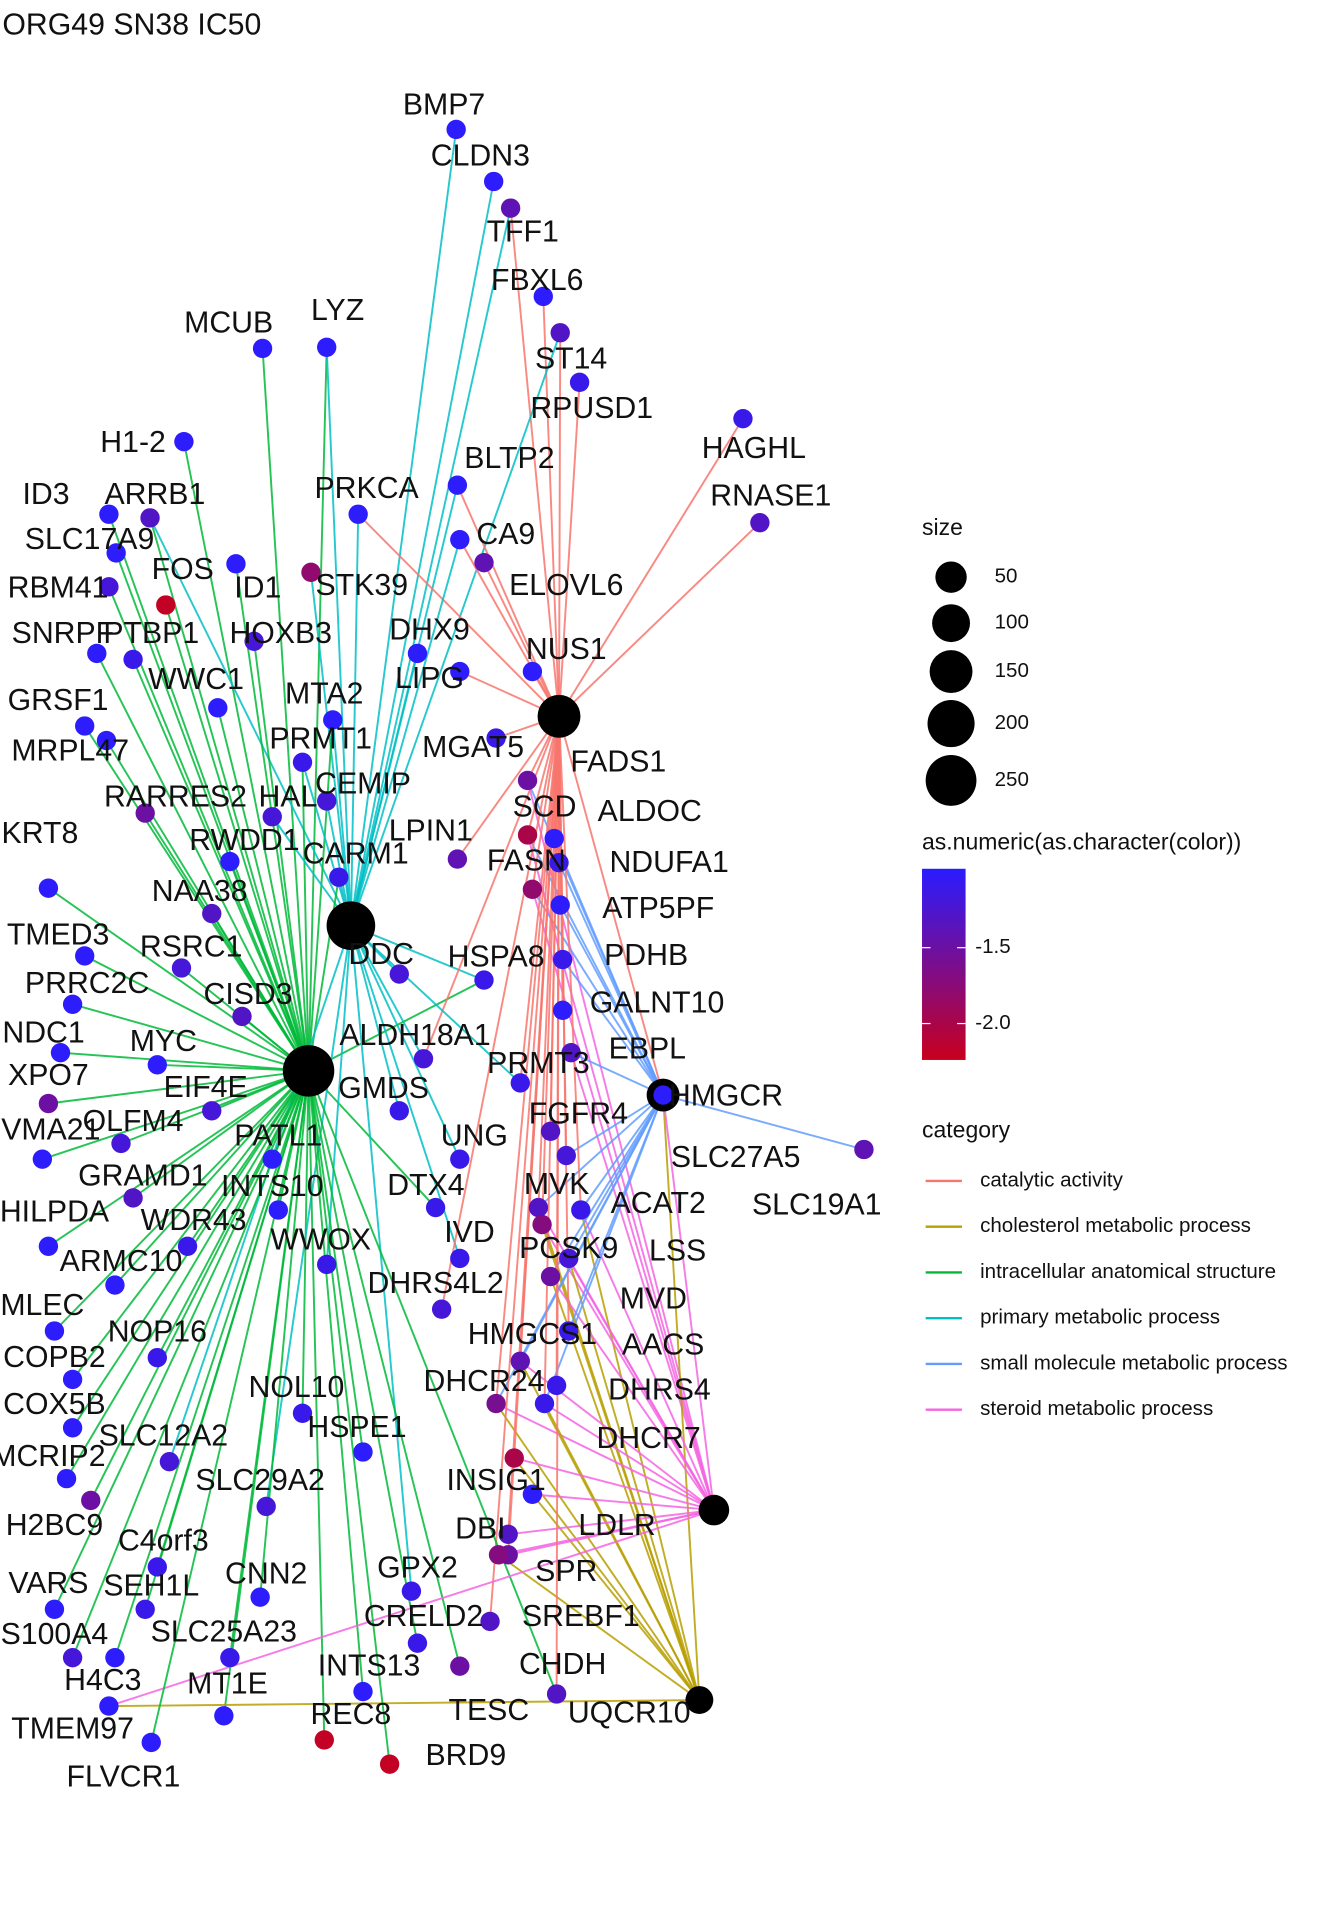  Describe the element at coordinates (817, 1204) in the screenshot. I see `gene-label: SLC19A1` at that location.